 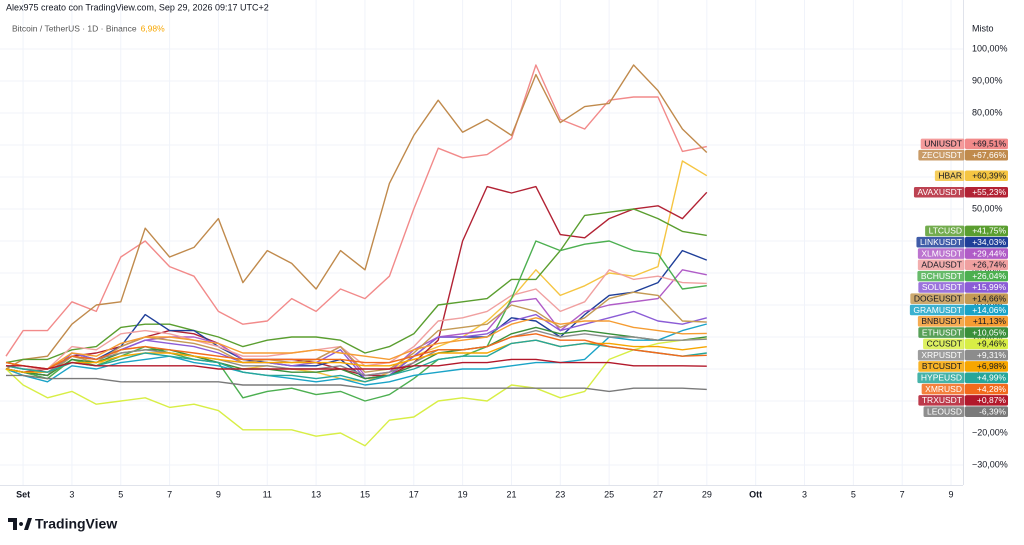 I want to click on value-label: +26,04%, so click(x=989, y=276).